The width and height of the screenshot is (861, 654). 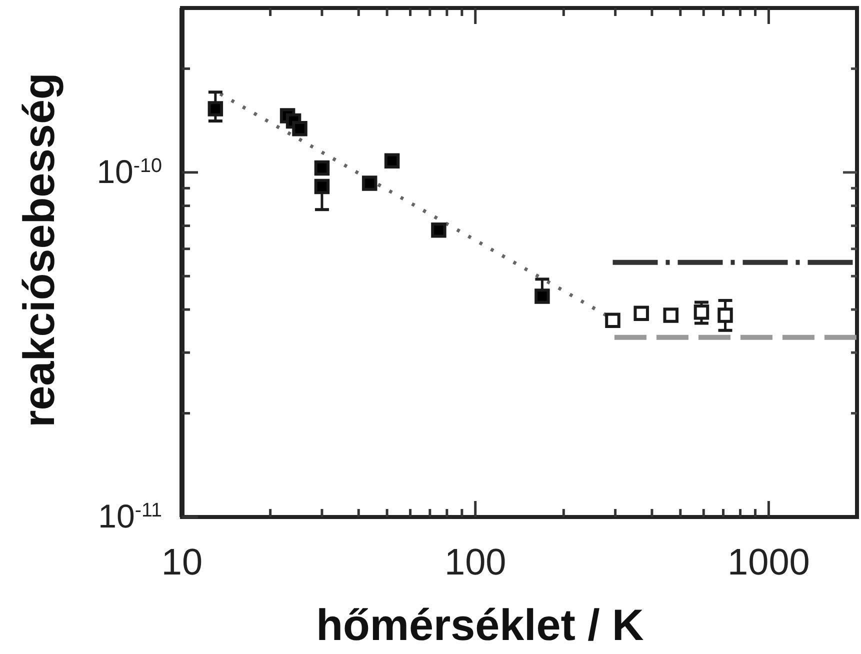 I want to click on y-axis-title: reakciósebesség, so click(x=39, y=250).